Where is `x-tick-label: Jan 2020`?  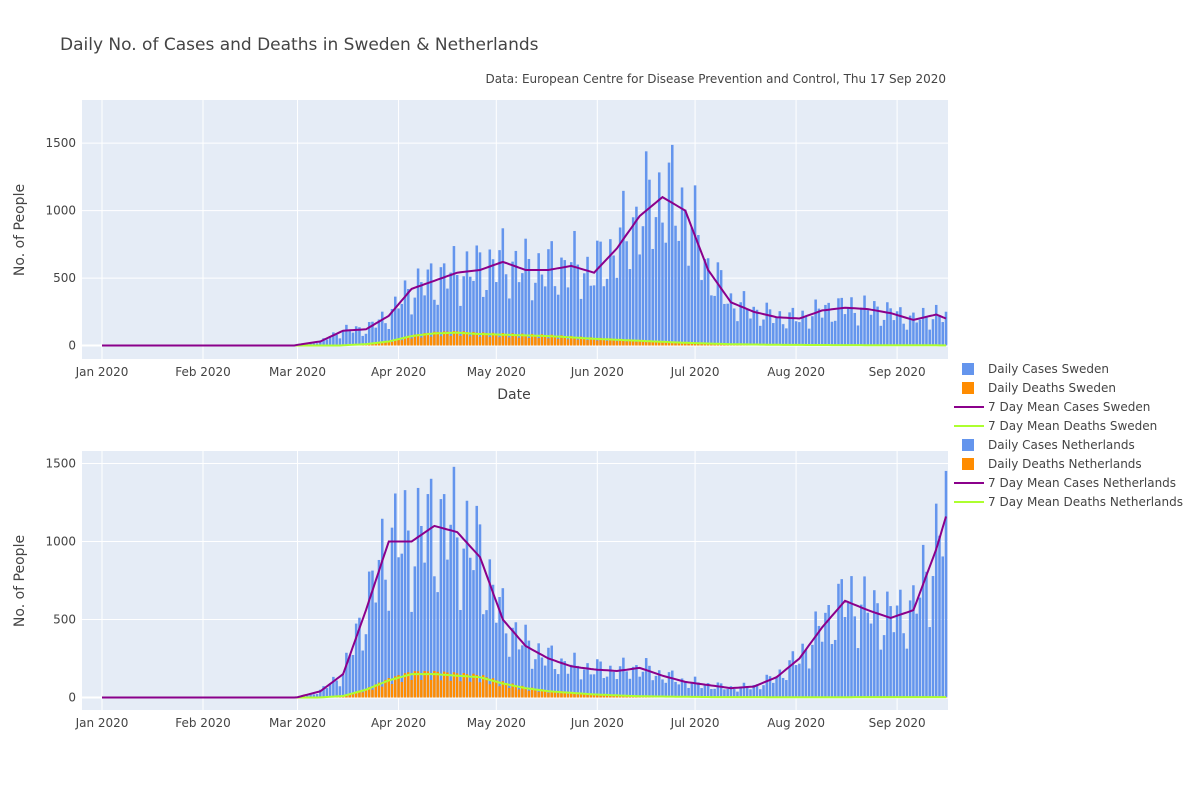 x-tick-label: Jan 2020 is located at coordinates (102, 372).